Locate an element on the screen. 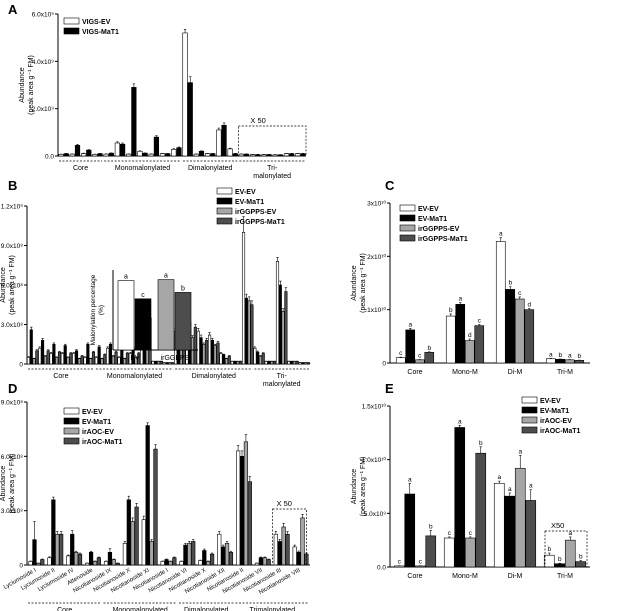  x-tick-label: Tri-M is located at coordinates (565, 372).